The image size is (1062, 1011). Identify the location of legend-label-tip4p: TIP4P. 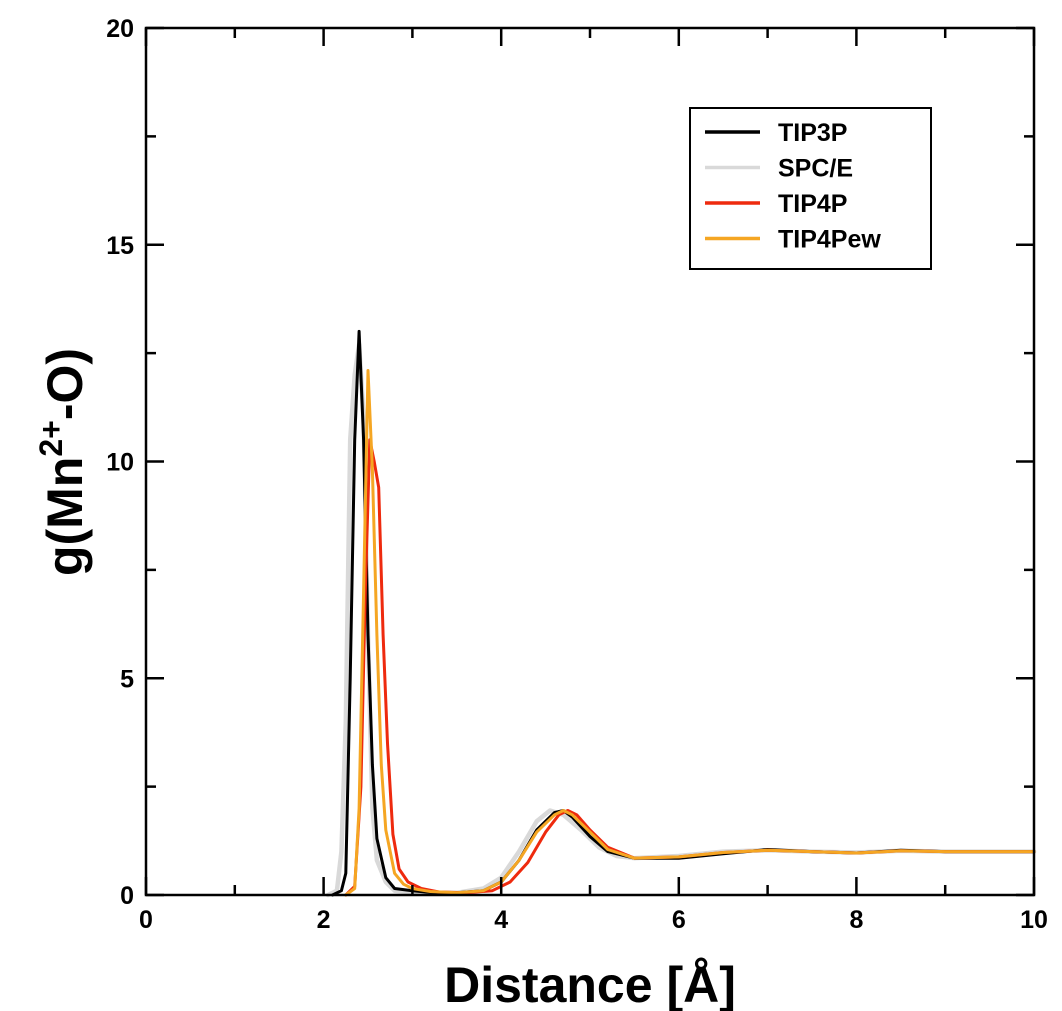
(812, 204).